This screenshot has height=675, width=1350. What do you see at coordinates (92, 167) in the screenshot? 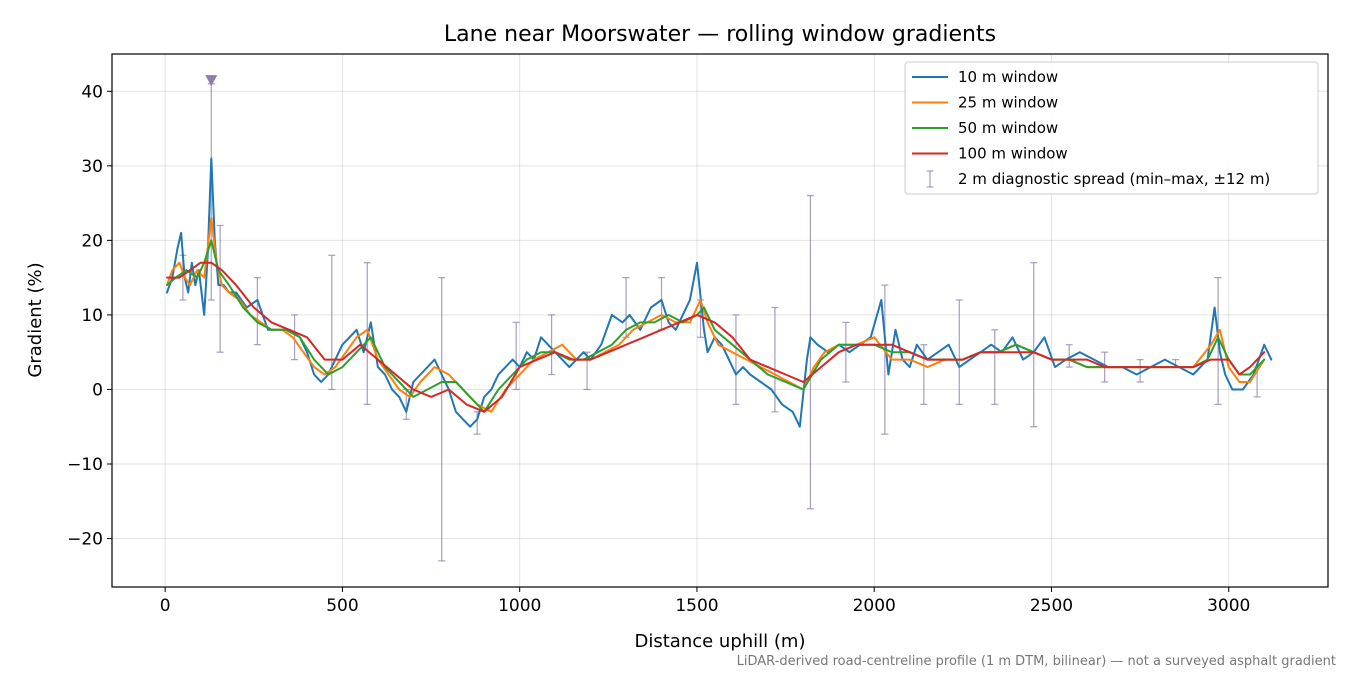
I see `y-tick-label: 30` at bounding box center [92, 167].